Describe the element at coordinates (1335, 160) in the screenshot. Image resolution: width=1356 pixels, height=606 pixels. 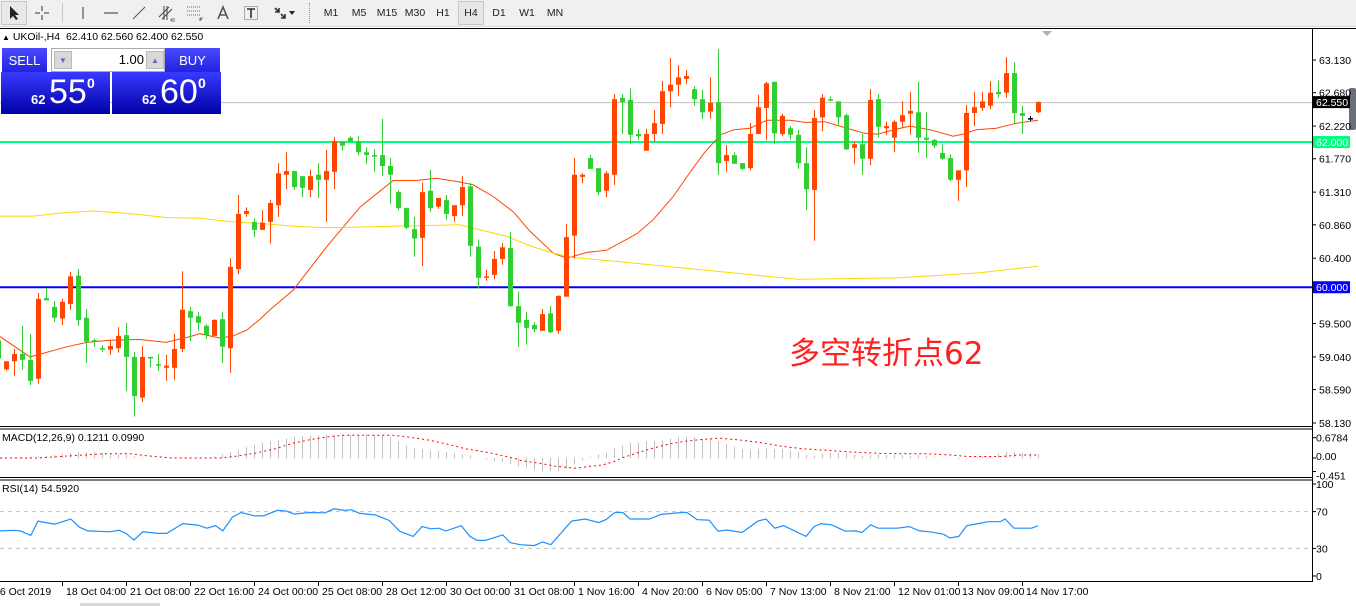
I see `price-axis-label: 61.770` at that location.